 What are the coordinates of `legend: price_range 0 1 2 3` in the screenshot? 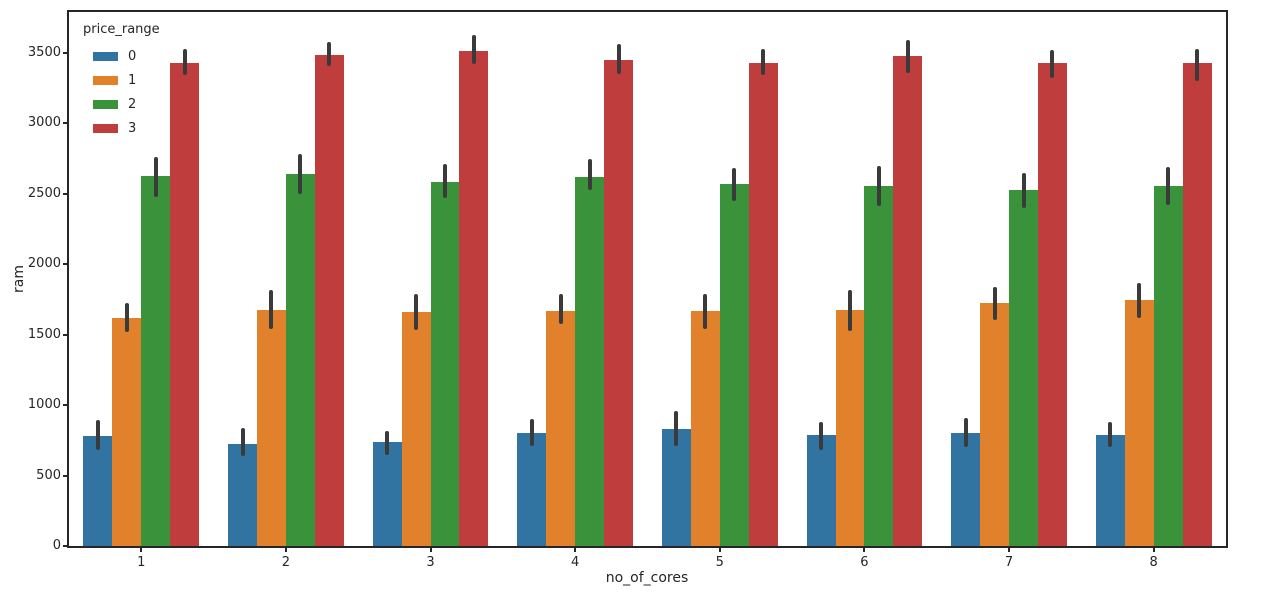 It's located at (119, 81).